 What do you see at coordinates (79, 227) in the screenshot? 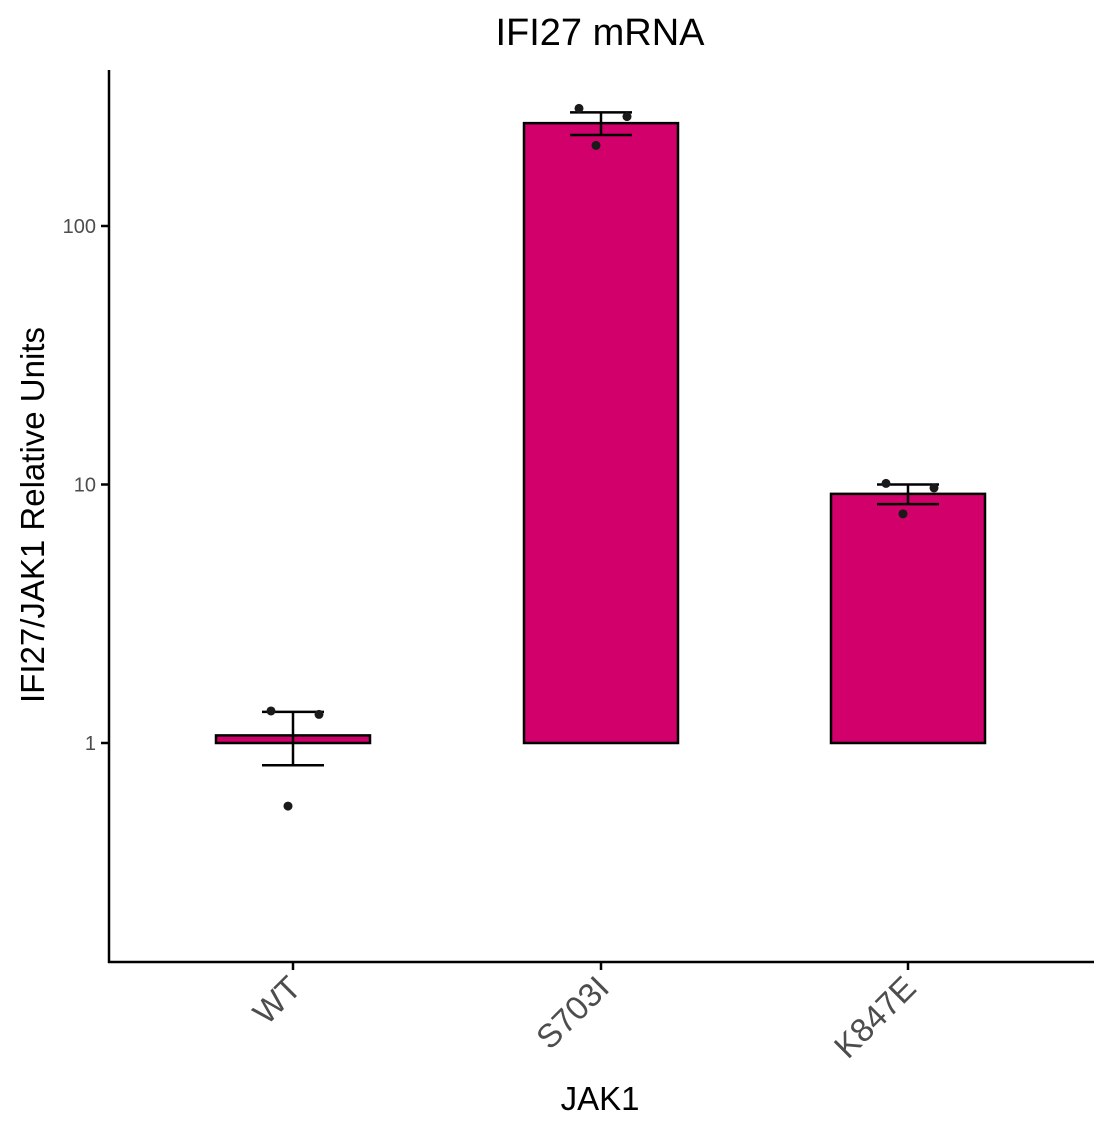
I see `y-tick-label-100: 100` at bounding box center [79, 227].